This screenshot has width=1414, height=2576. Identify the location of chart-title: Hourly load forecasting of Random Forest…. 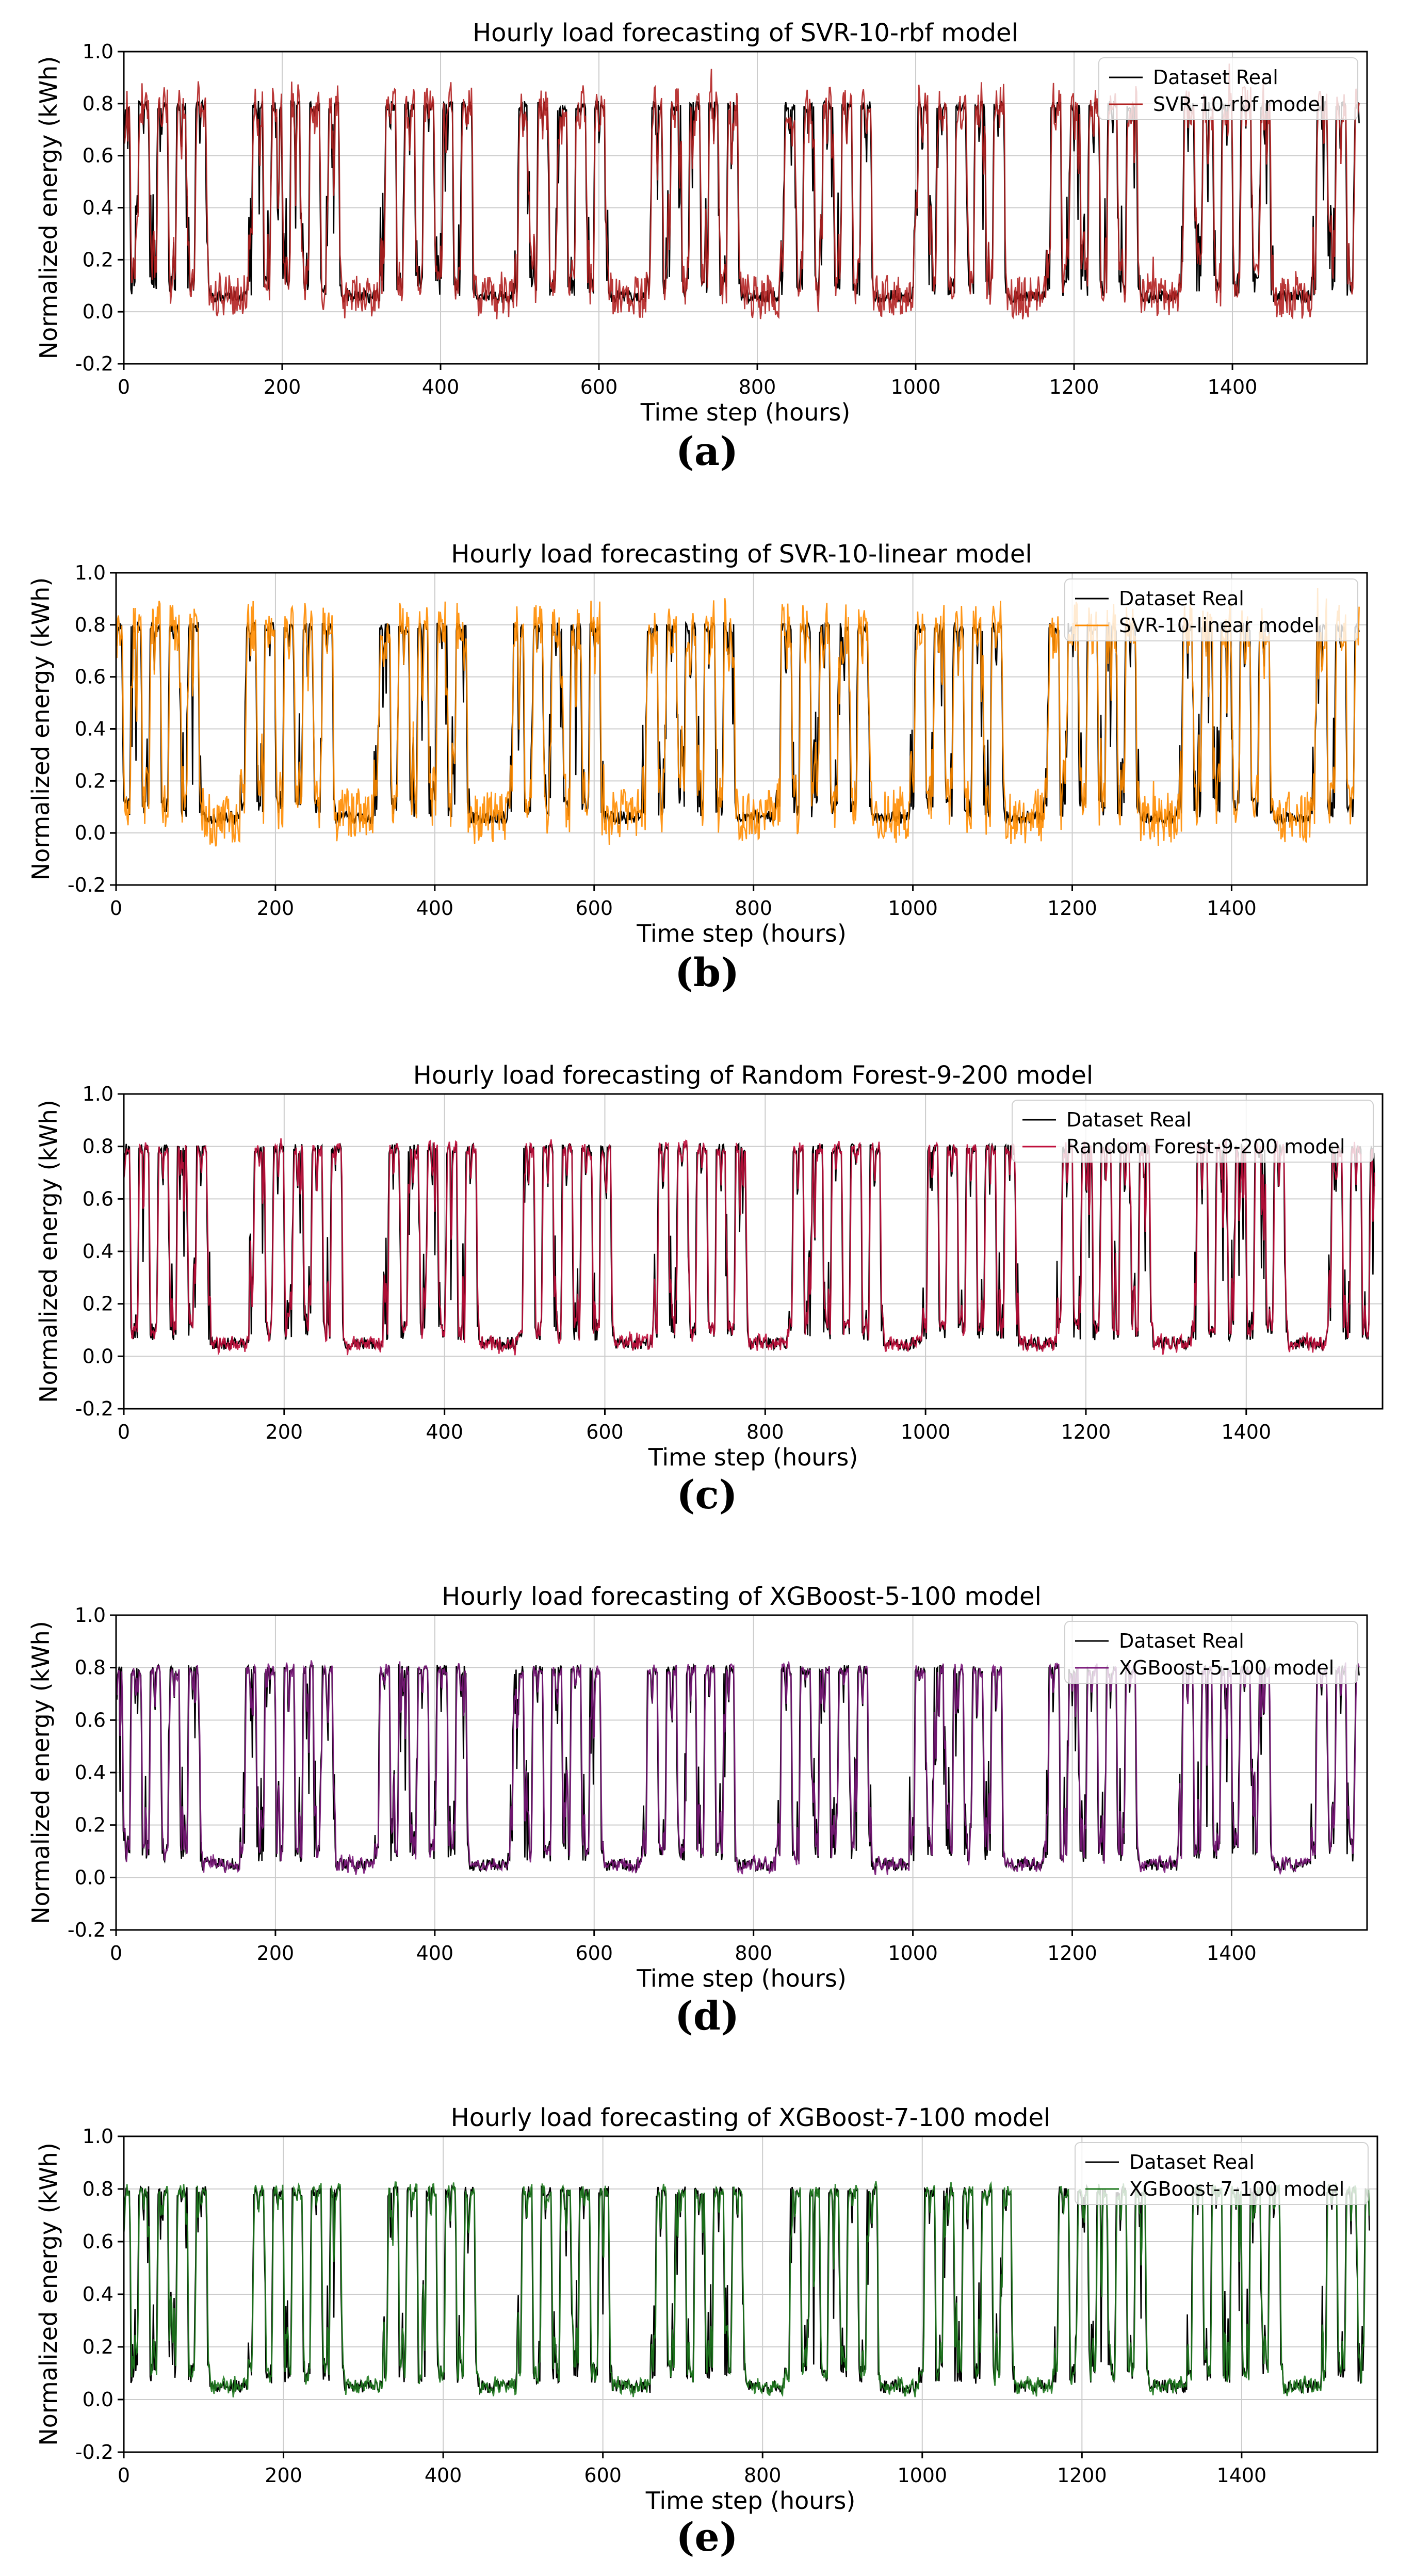
(753, 1076).